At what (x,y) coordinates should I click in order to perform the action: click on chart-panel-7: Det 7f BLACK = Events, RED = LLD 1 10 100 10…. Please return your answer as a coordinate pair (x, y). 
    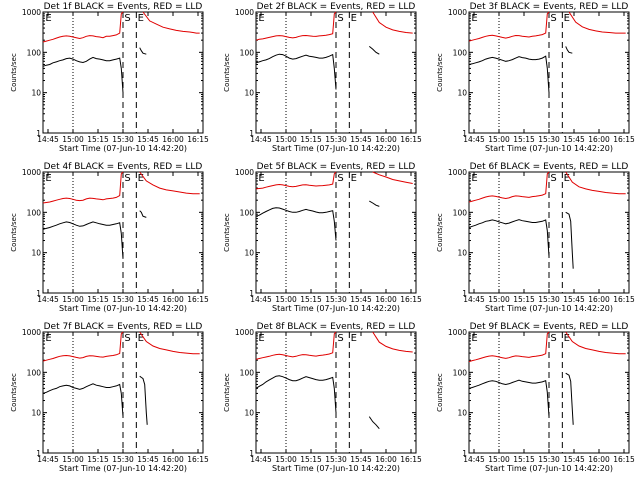
    Looking at the image, I should click on (109, 397).